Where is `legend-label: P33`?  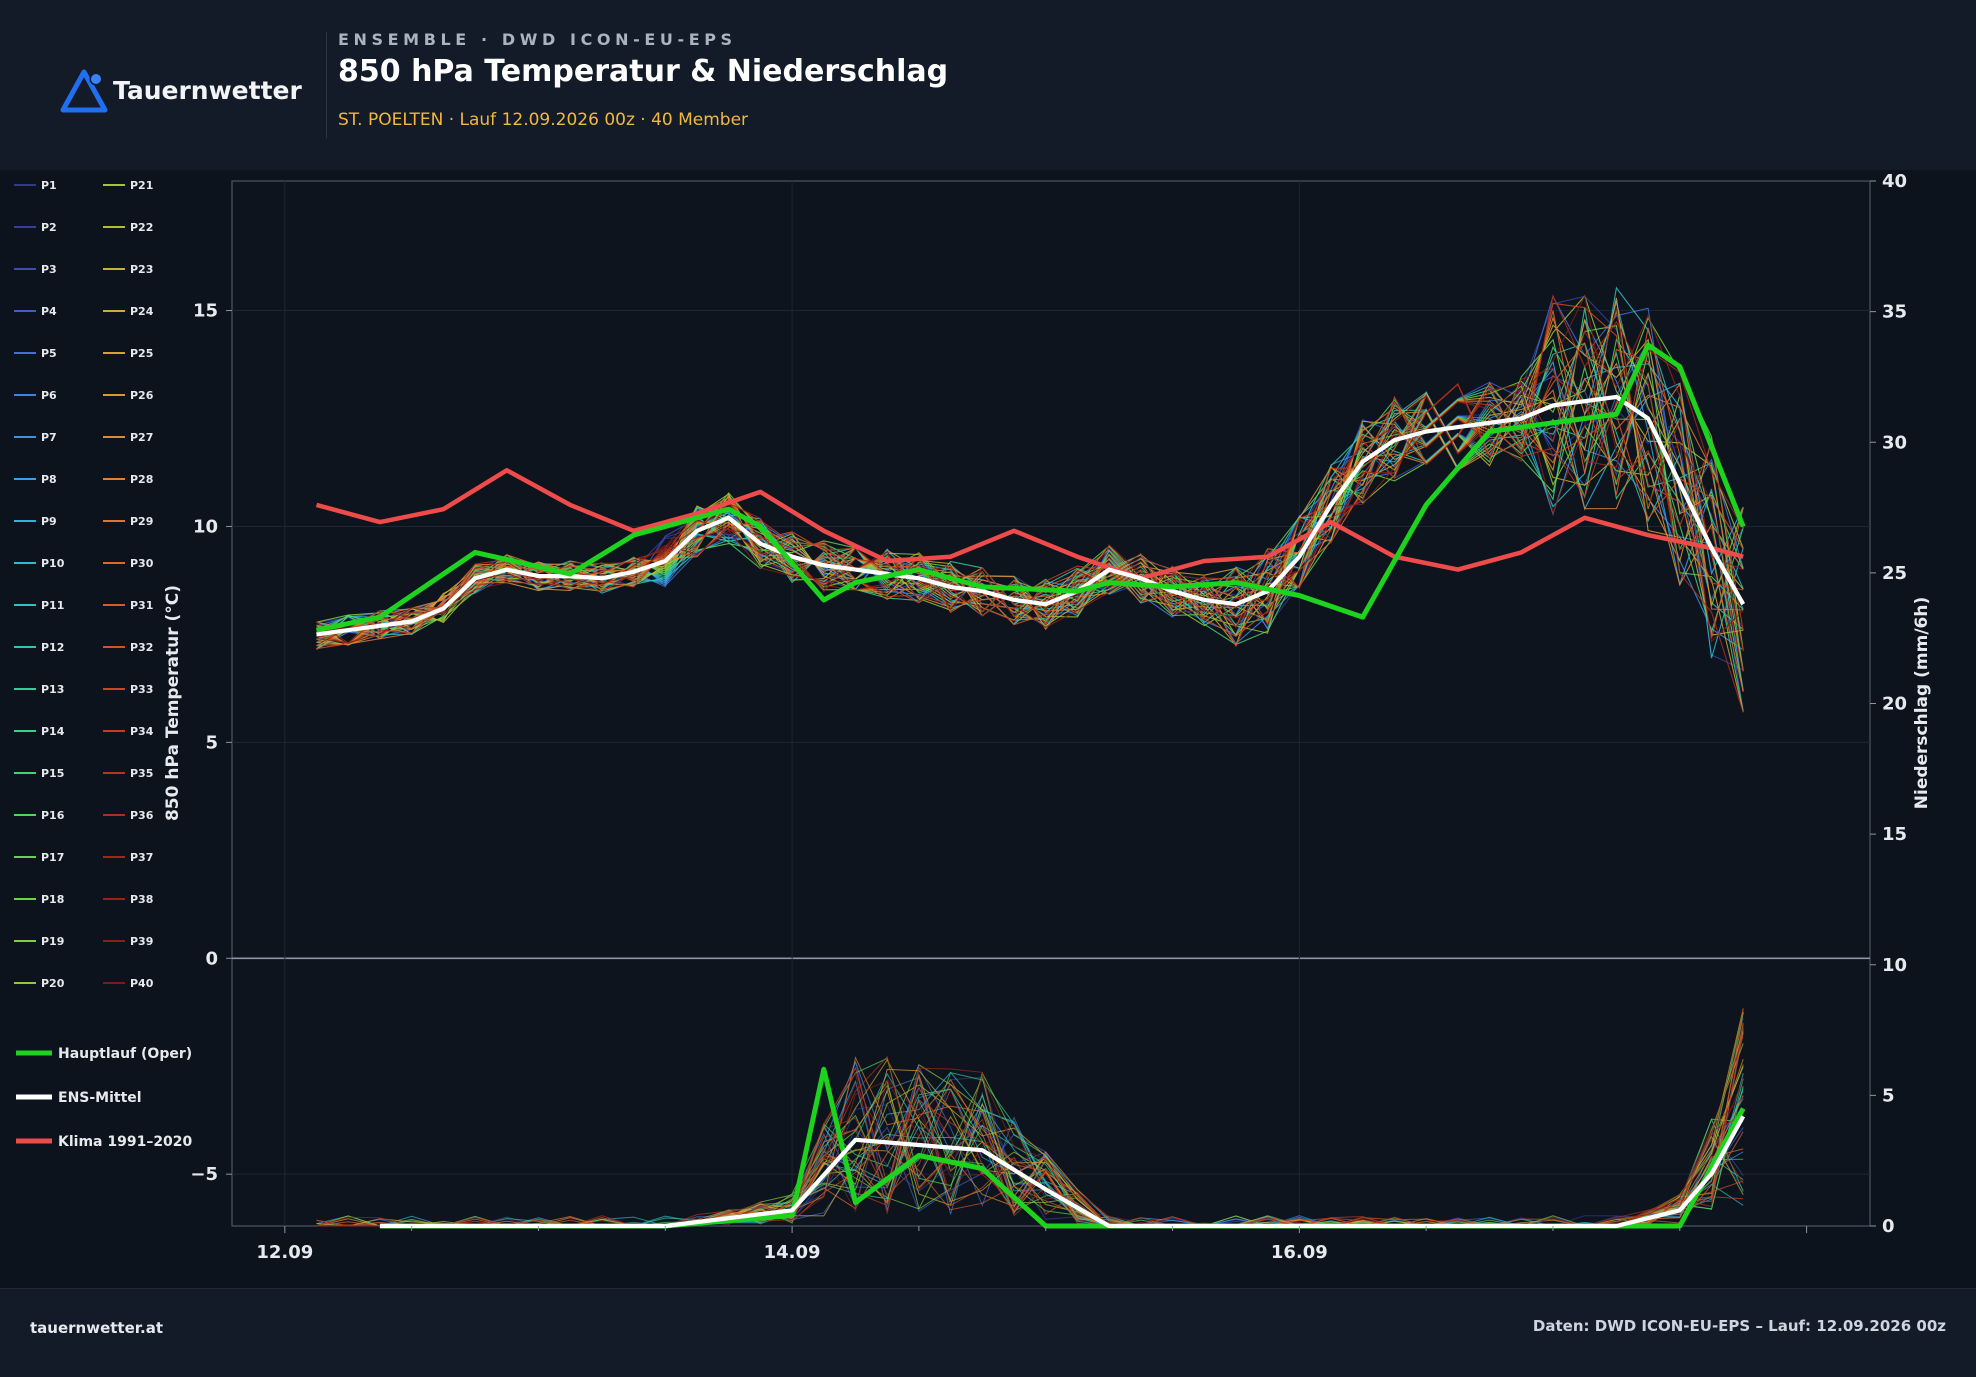 legend-label: P33 is located at coordinates (141, 689).